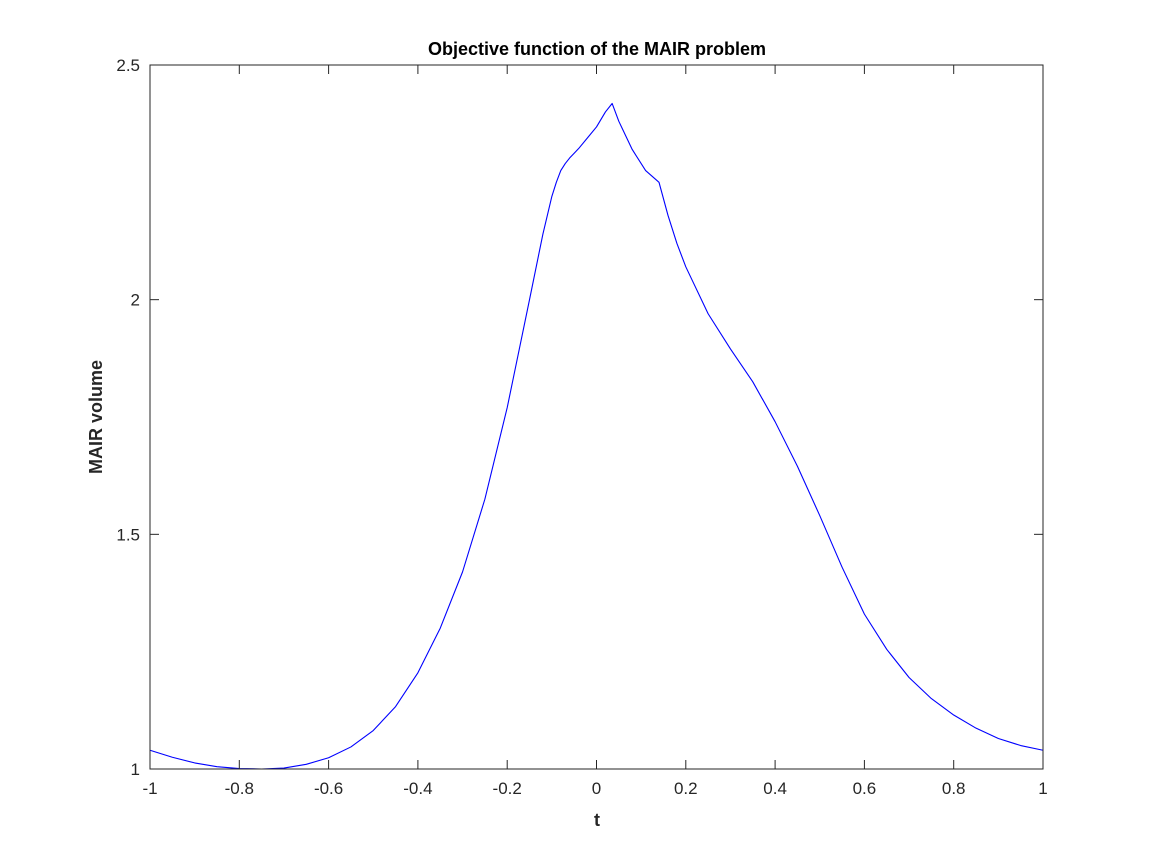 This screenshot has width=1152, height=864. Describe the element at coordinates (597, 49) in the screenshot. I see `chart-title: Objective function of the MAIR problem` at that location.